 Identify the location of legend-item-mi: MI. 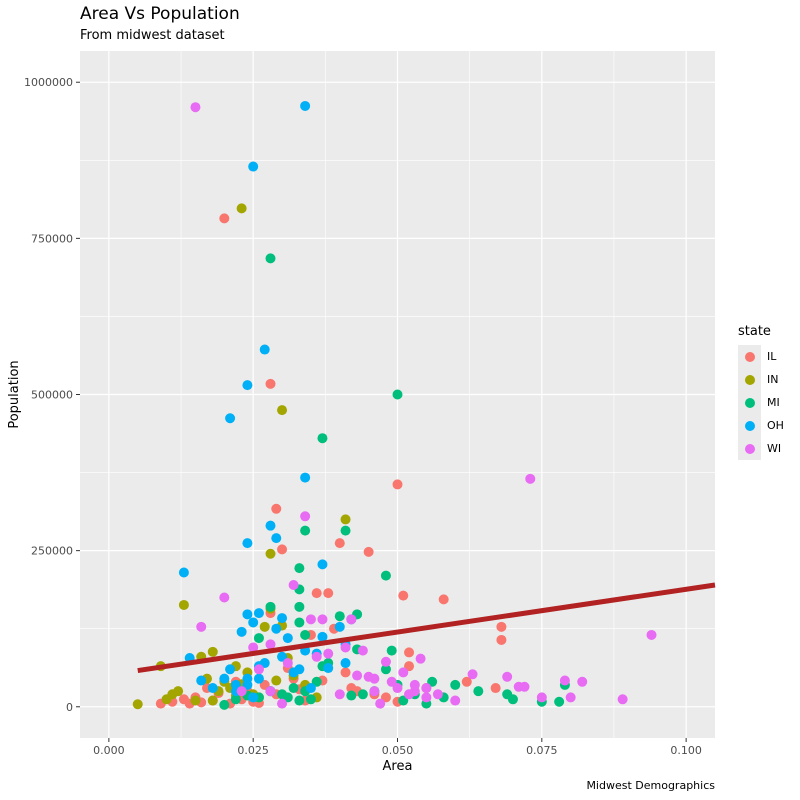
(761, 402).